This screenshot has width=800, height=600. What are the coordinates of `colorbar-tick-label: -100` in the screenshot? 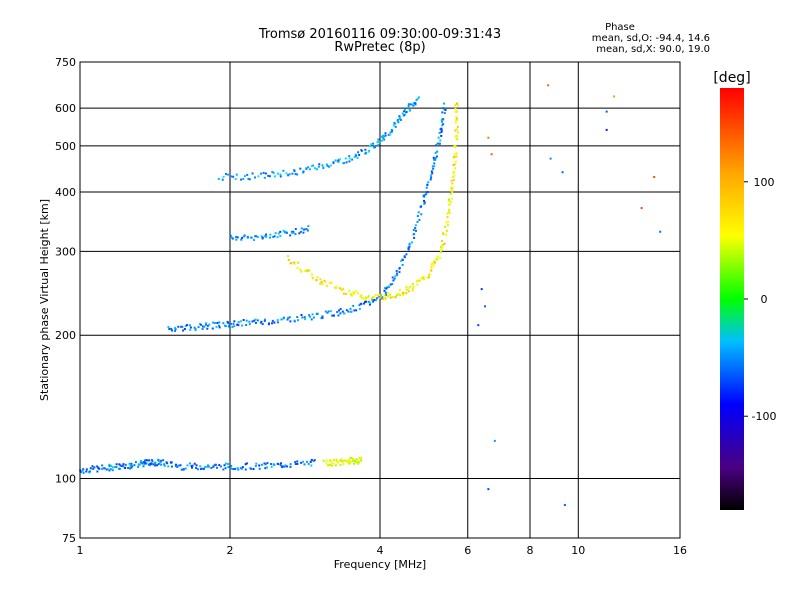 It's located at (764, 416).